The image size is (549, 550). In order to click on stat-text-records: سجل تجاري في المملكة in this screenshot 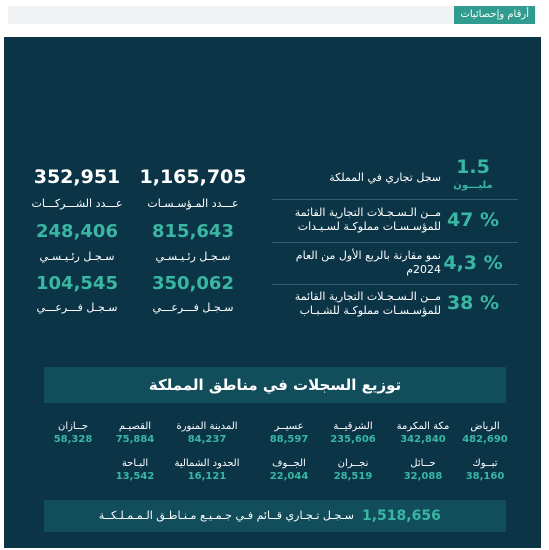, I will do `click(385, 177)`.